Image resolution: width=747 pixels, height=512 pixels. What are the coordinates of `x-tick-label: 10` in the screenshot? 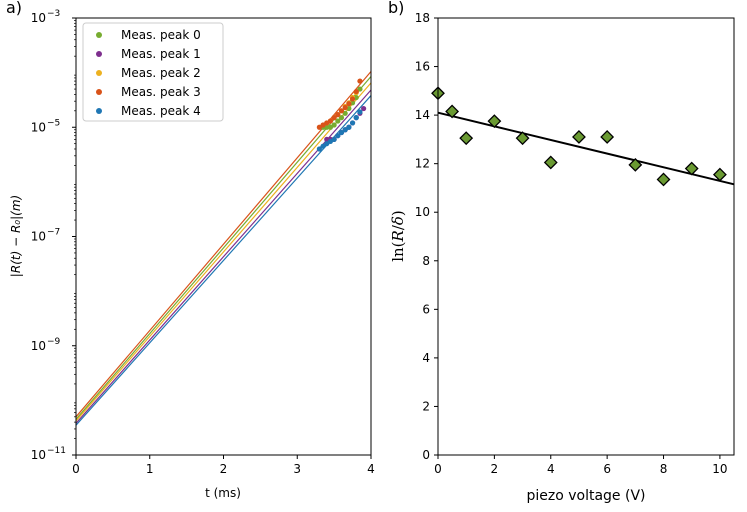 It's located at (719, 469).